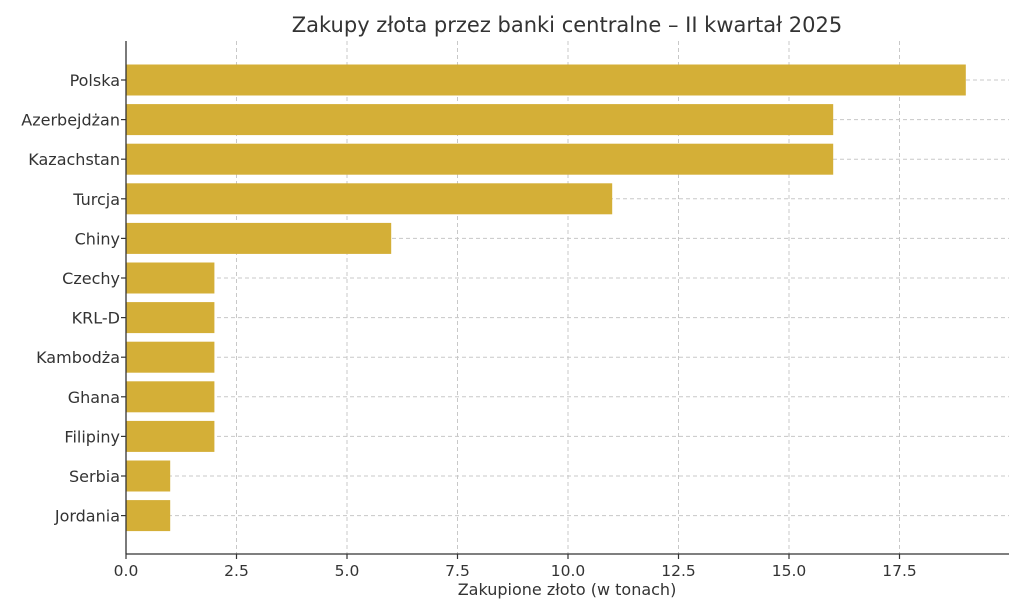  I want to click on bar-kazachstan, so click(480, 159).